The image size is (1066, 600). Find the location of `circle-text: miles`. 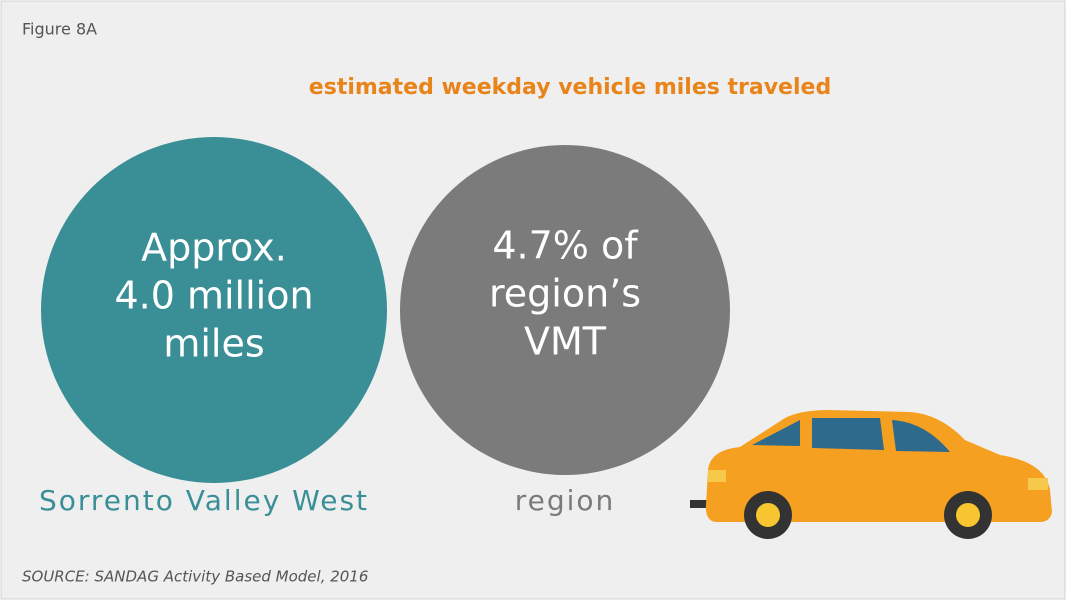

circle-text: miles is located at coordinates (213, 344).